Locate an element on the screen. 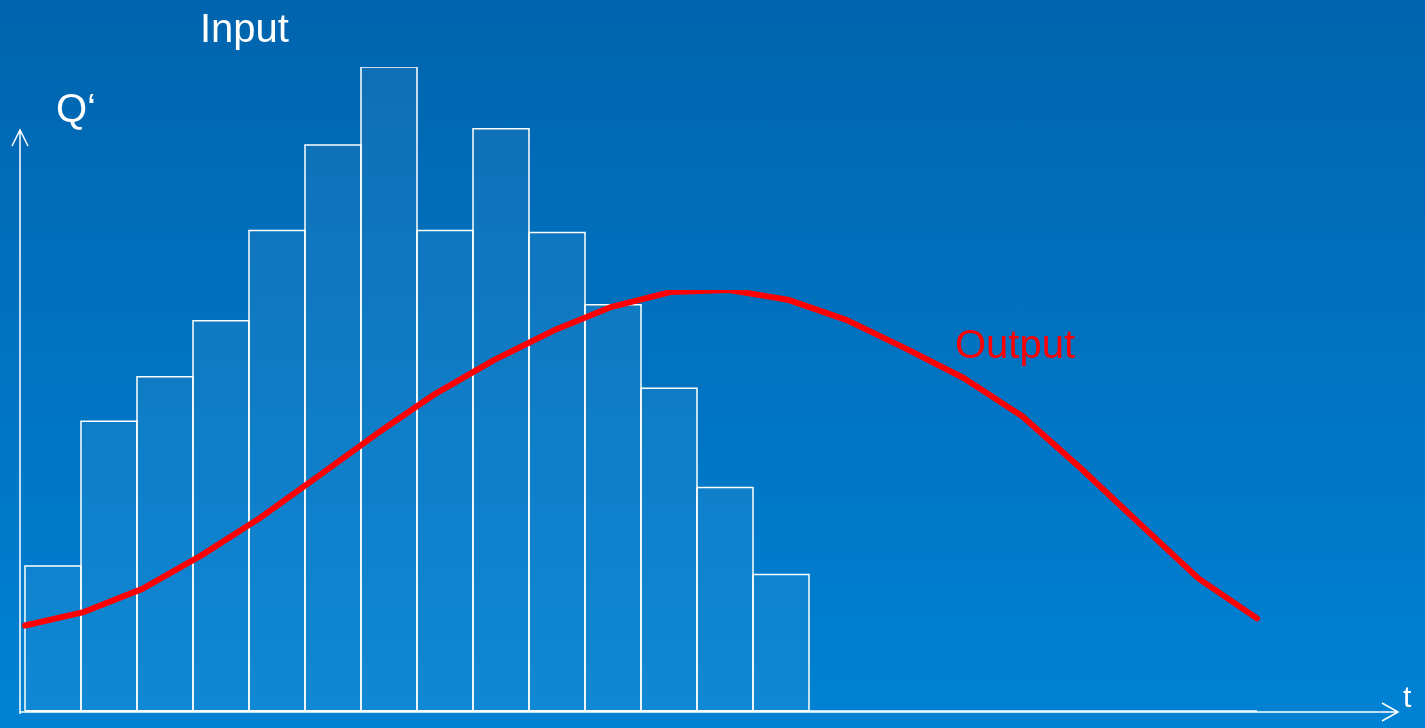 The image size is (1425, 728). series-label: Input is located at coordinates (244, 28).